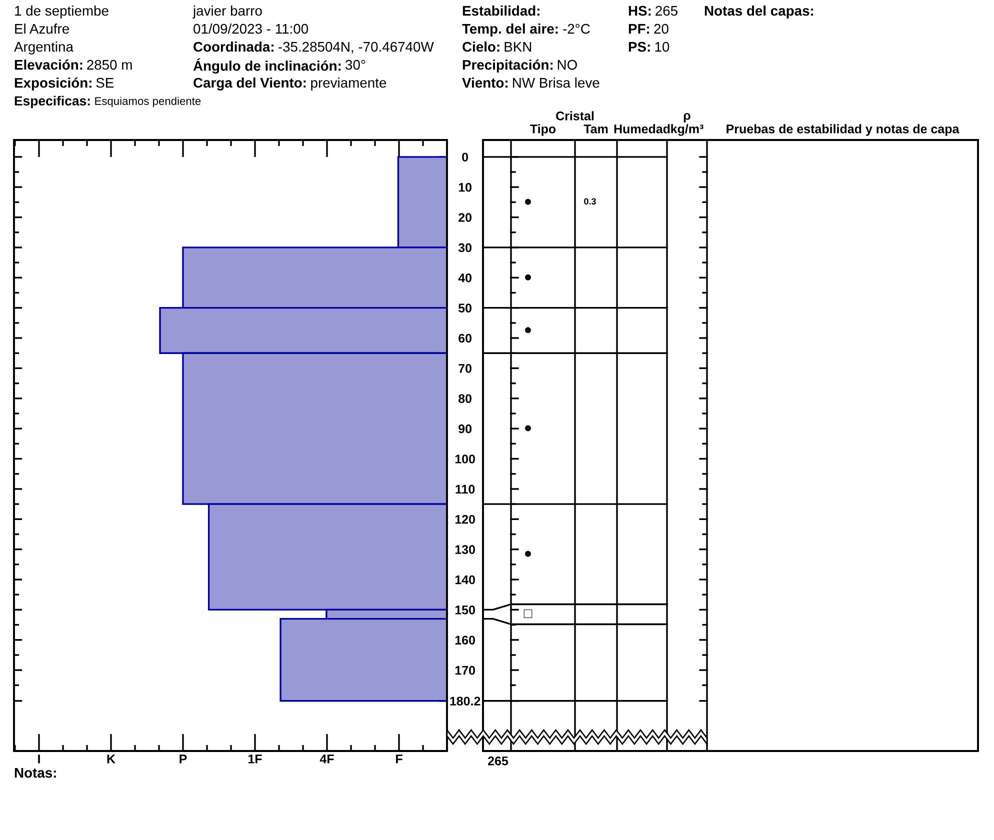  Describe the element at coordinates (465, 489) in the screenshot. I see `y-tick-label: 110` at that location.